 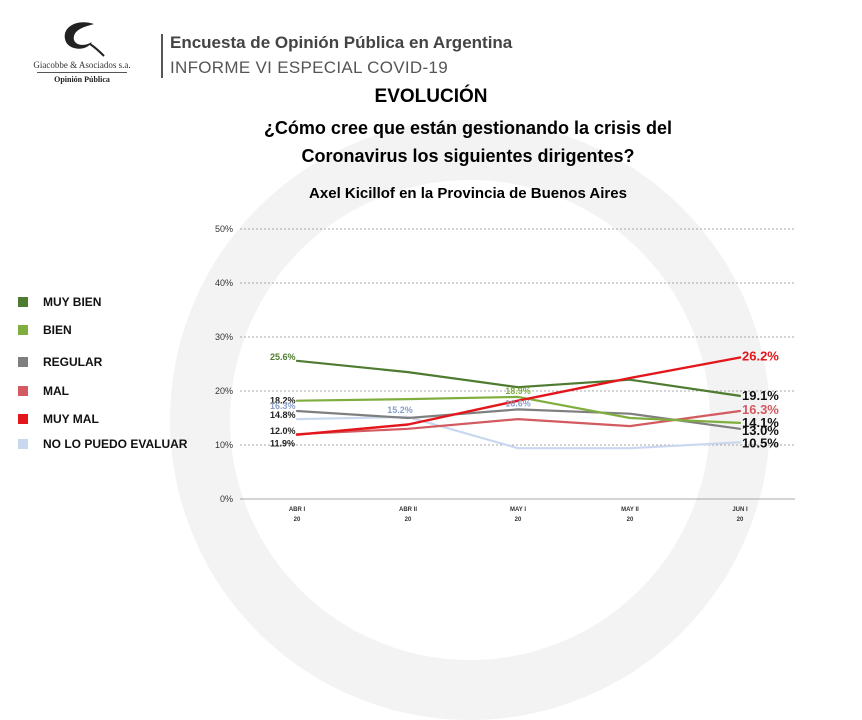 What do you see at coordinates (297, 510) in the screenshot?
I see `x-tick-label: ABR I` at bounding box center [297, 510].